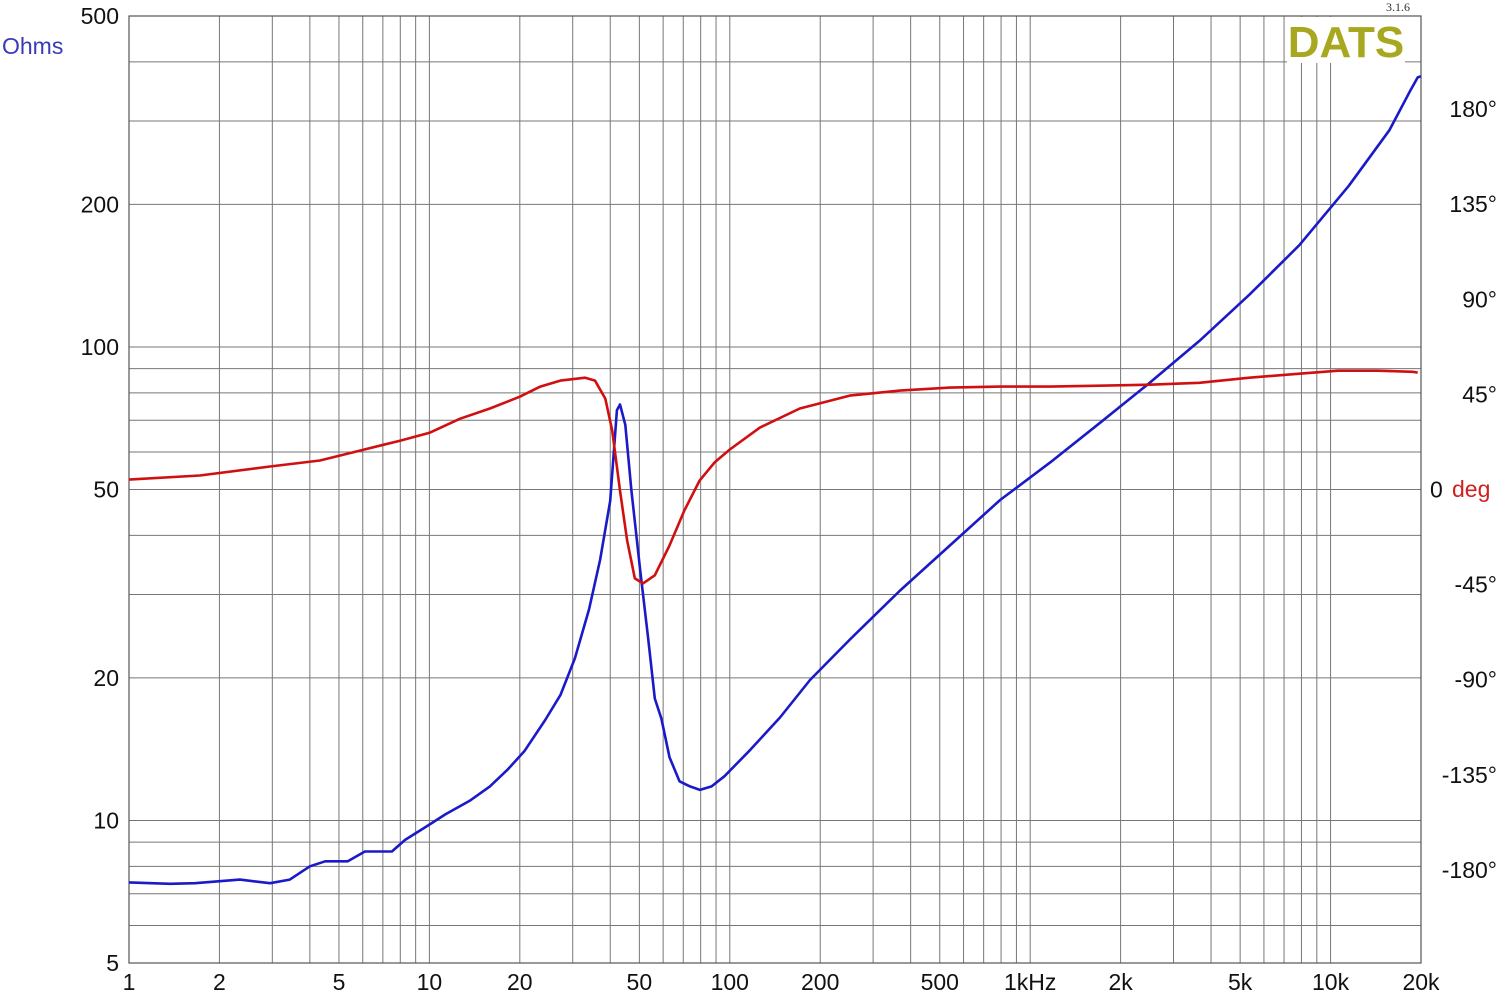 The width and height of the screenshot is (1500, 997). What do you see at coordinates (106, 820) in the screenshot?
I see `y-left-tick-label: 10` at bounding box center [106, 820].